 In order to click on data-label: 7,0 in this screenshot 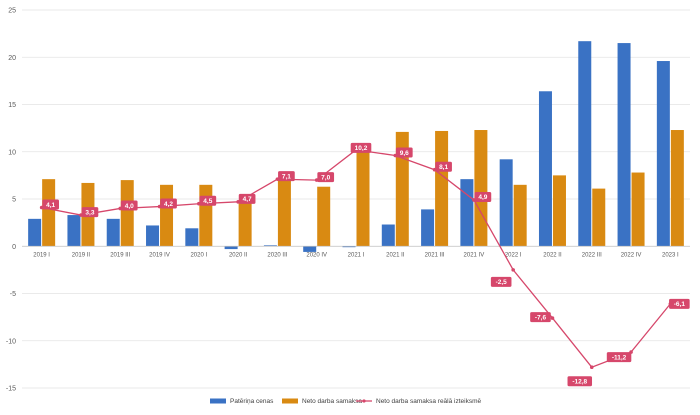, I will do `click(325, 177)`.